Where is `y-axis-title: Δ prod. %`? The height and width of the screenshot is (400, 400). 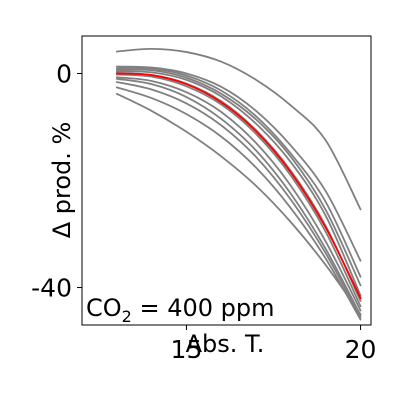 y-axis-title: Δ prod. % is located at coordinates (62, 180).